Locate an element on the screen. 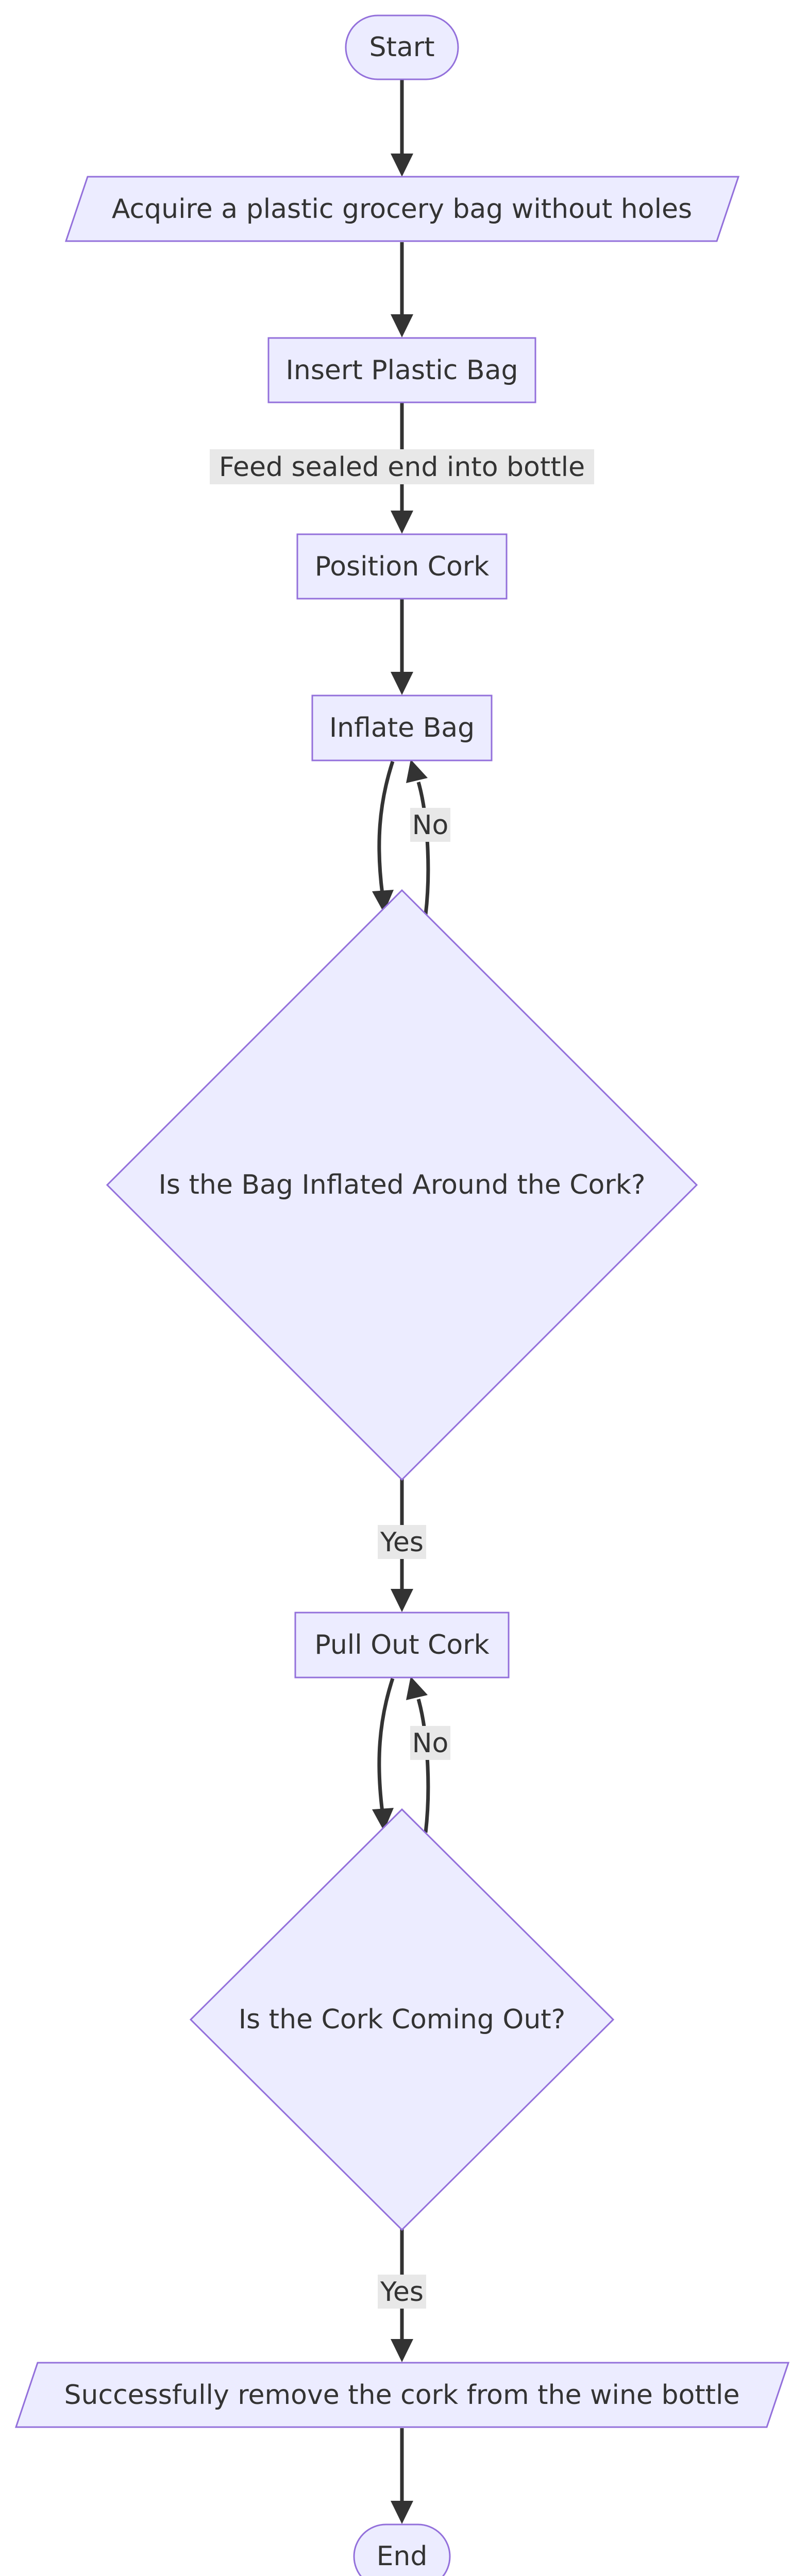 The width and height of the screenshot is (808, 2576). node-position: Position Cork is located at coordinates (402, 567).